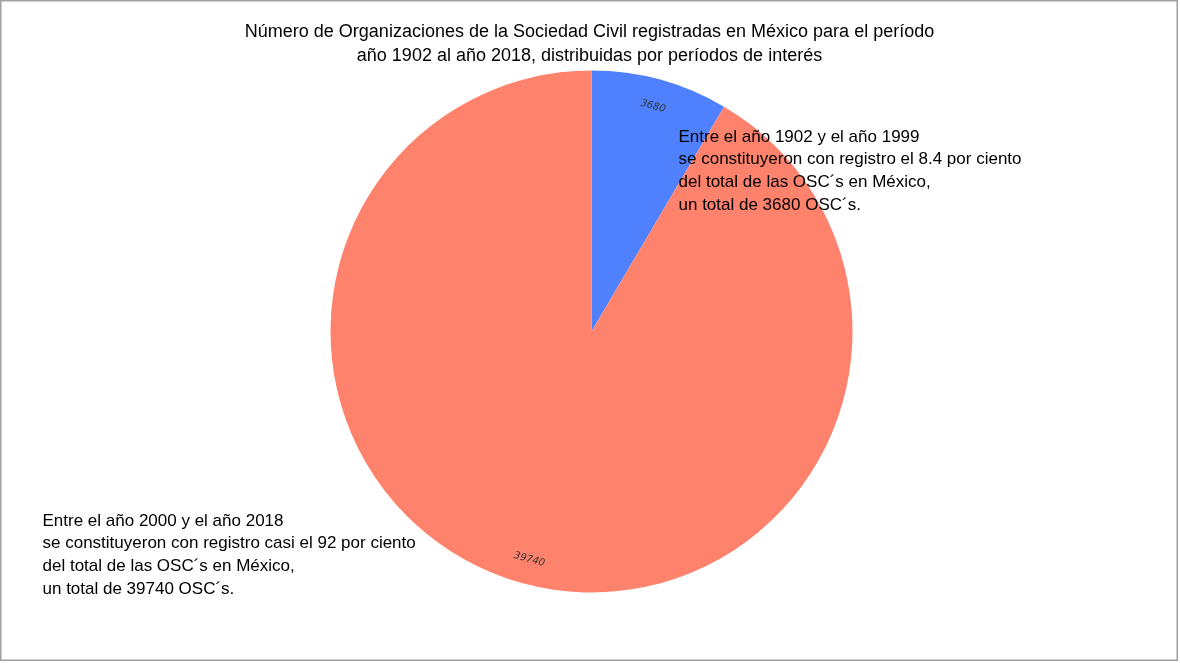  What do you see at coordinates (653, 105) in the screenshot?
I see `data-label: 3680` at bounding box center [653, 105].